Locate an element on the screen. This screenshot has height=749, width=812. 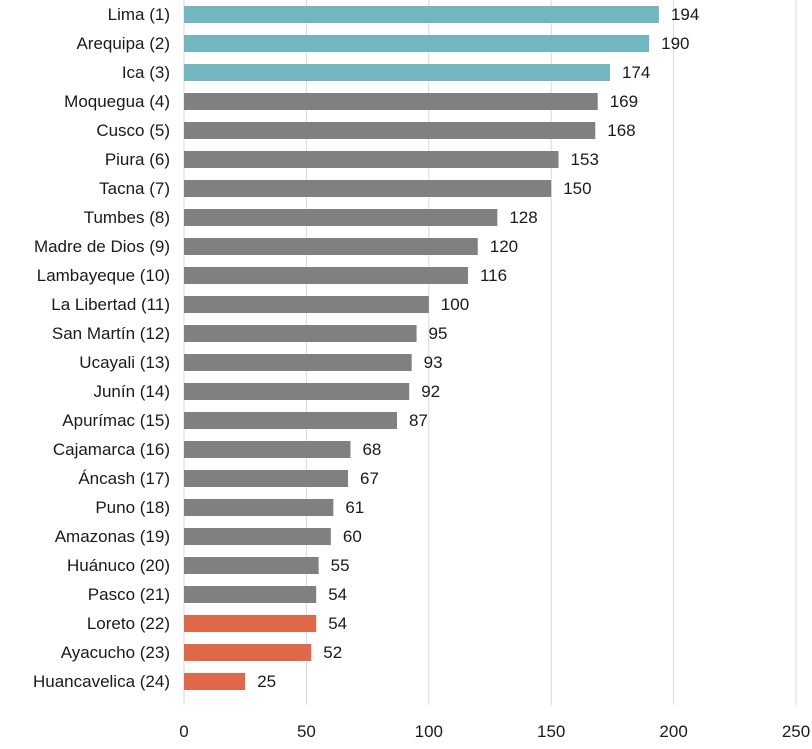
category-label: Huánuco (20) is located at coordinates (118, 565).